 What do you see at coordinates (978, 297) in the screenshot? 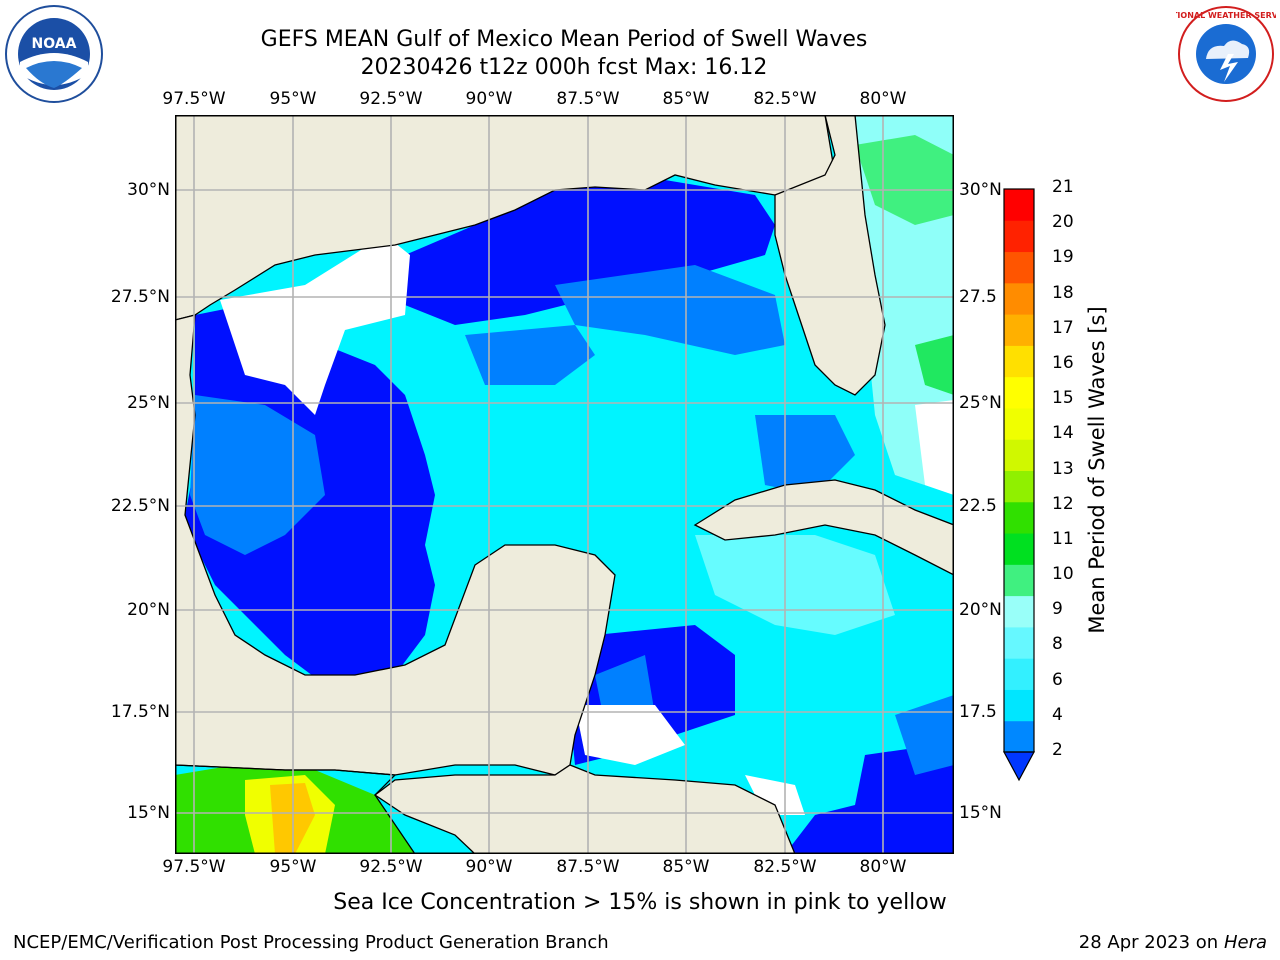
I see `lat-label-right: 27.5` at bounding box center [978, 297].